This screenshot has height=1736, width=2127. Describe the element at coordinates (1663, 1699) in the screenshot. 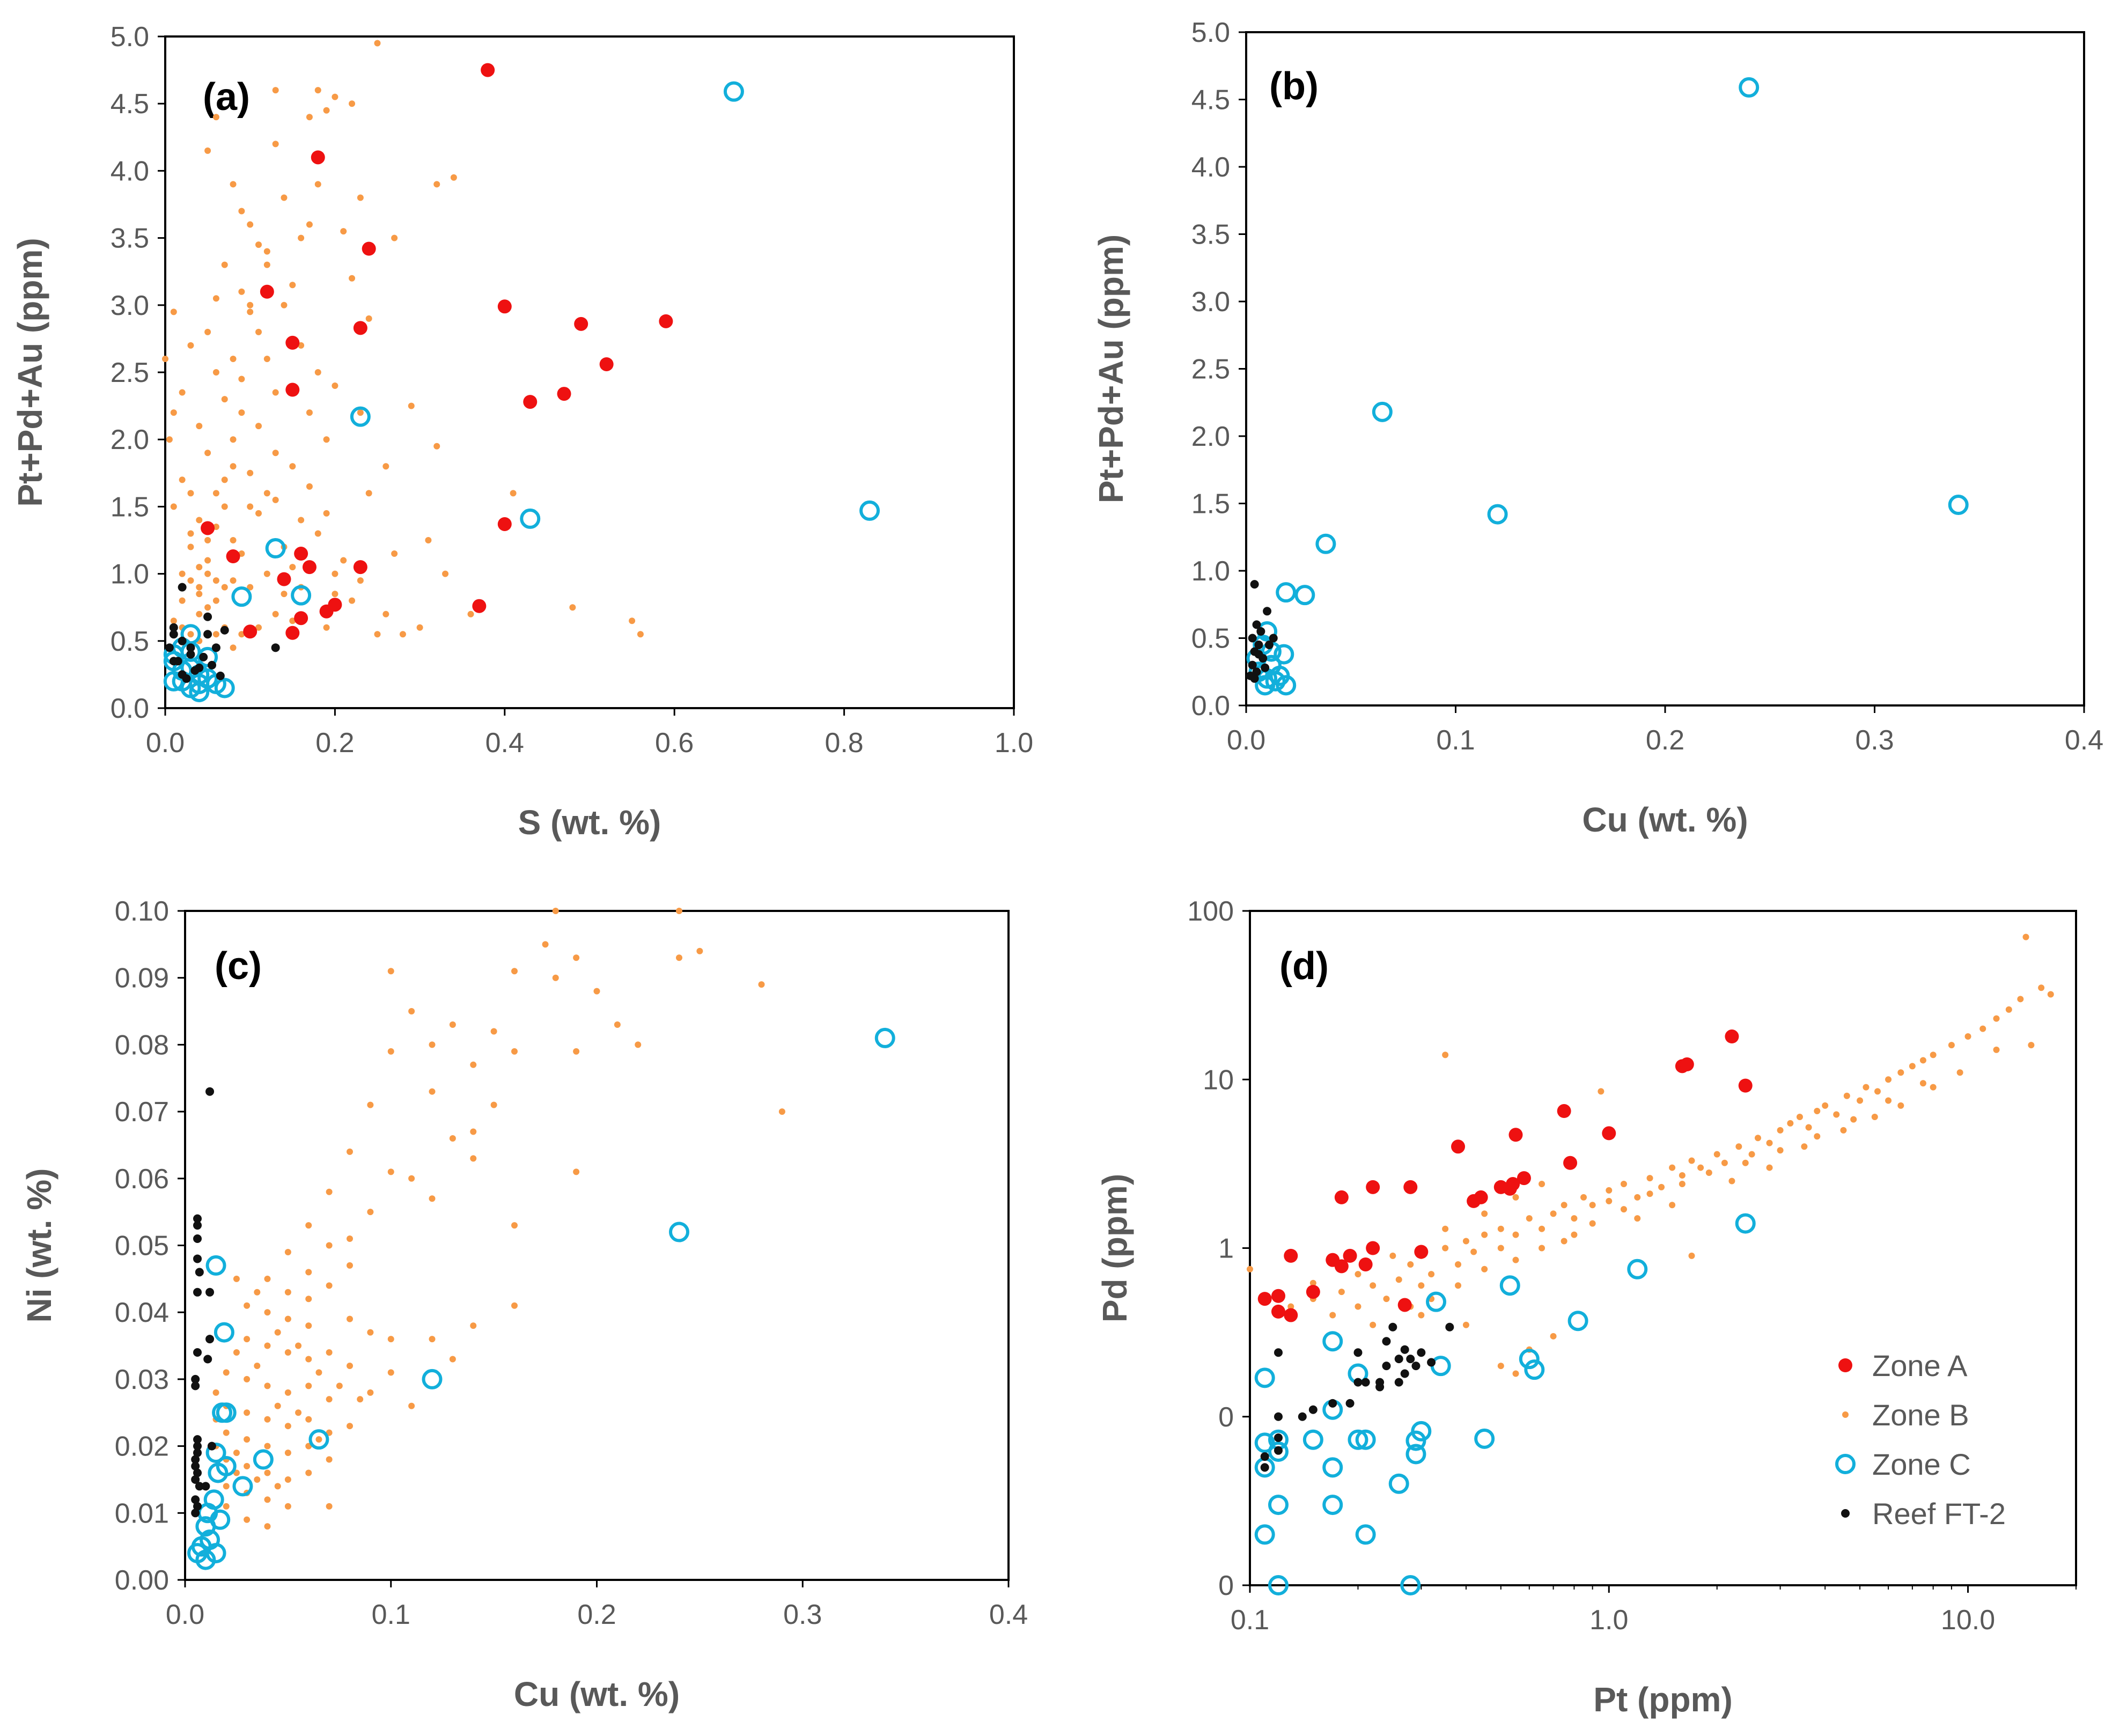

I see `x-axis-label: Pt (ppm)` at that location.